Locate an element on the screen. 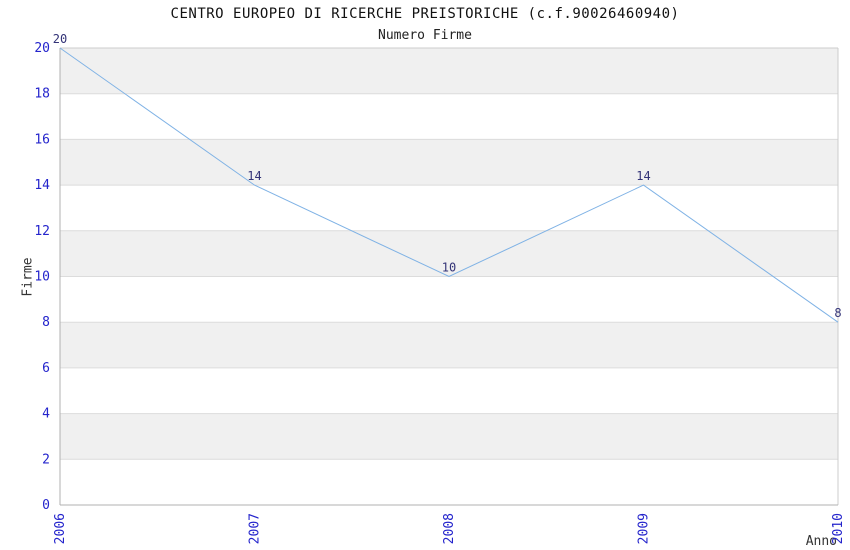 The height and width of the screenshot is (550, 850). y-tick-label: 10 is located at coordinates (42, 277).